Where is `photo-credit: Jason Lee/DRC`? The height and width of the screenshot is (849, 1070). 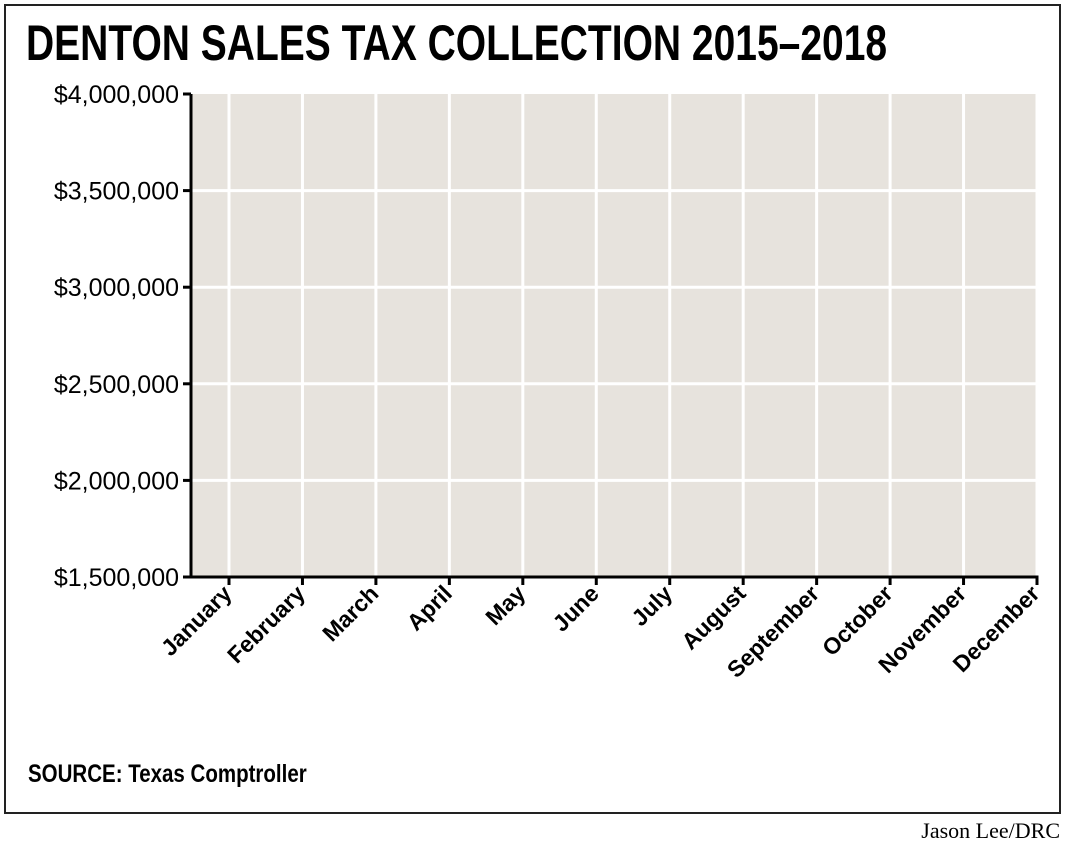 photo-credit: Jason Lee/DRC is located at coordinates (990, 830).